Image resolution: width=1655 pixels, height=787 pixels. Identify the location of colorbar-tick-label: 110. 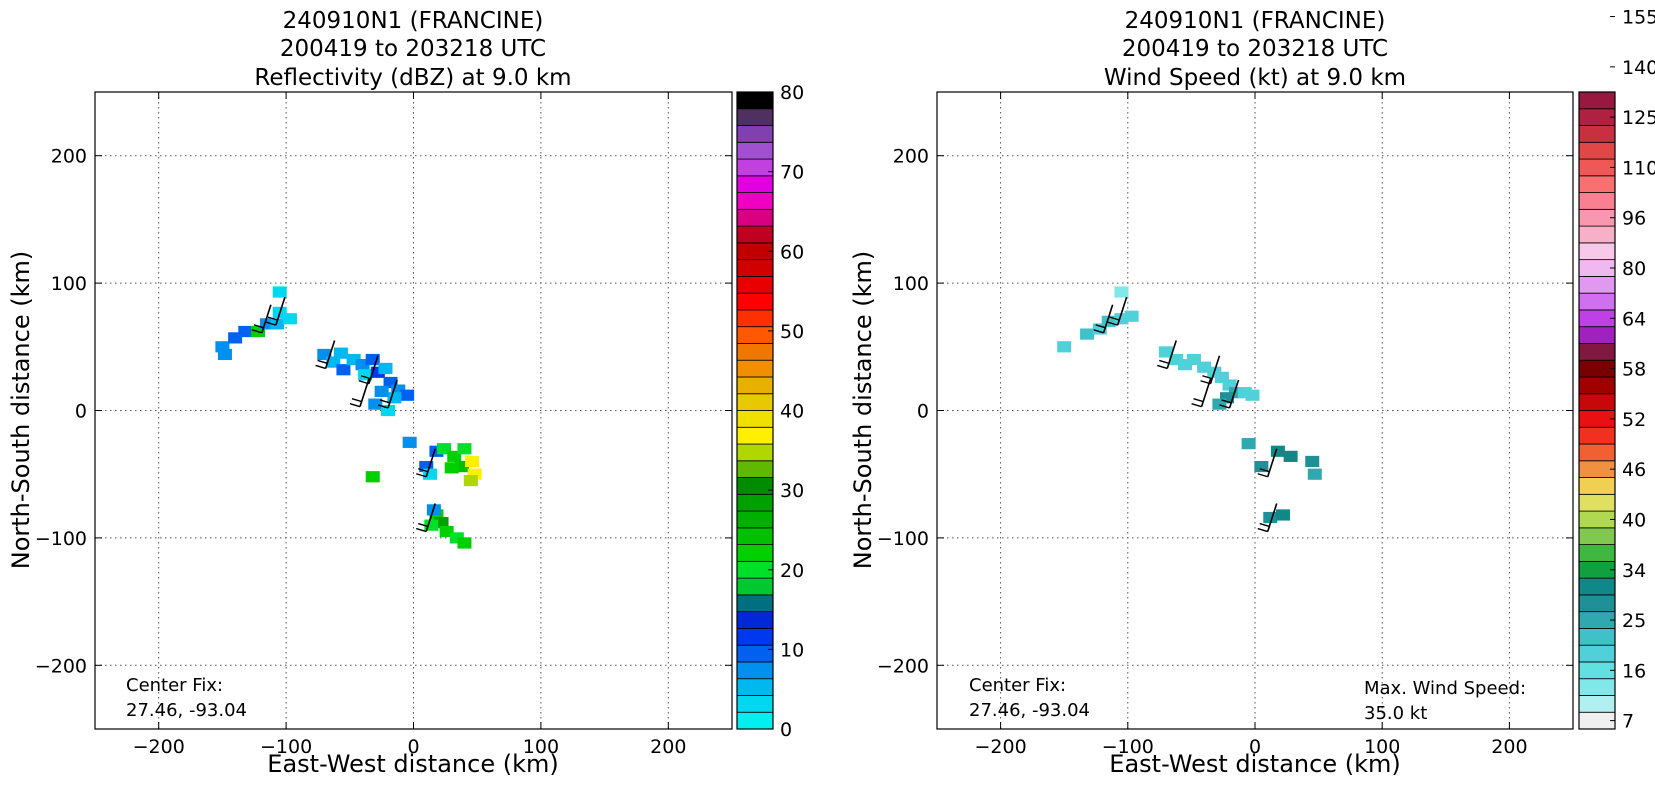
(1638, 168).